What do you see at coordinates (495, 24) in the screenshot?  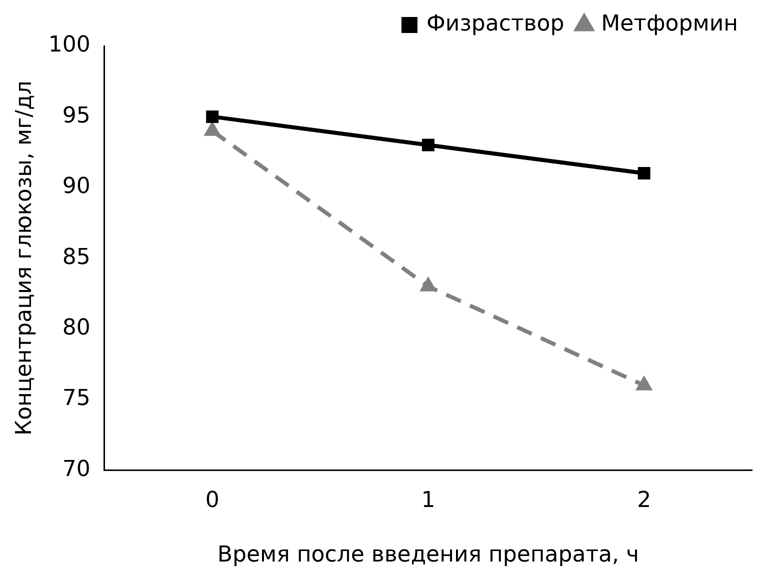 I see `legend-label: Физраствор` at bounding box center [495, 24].